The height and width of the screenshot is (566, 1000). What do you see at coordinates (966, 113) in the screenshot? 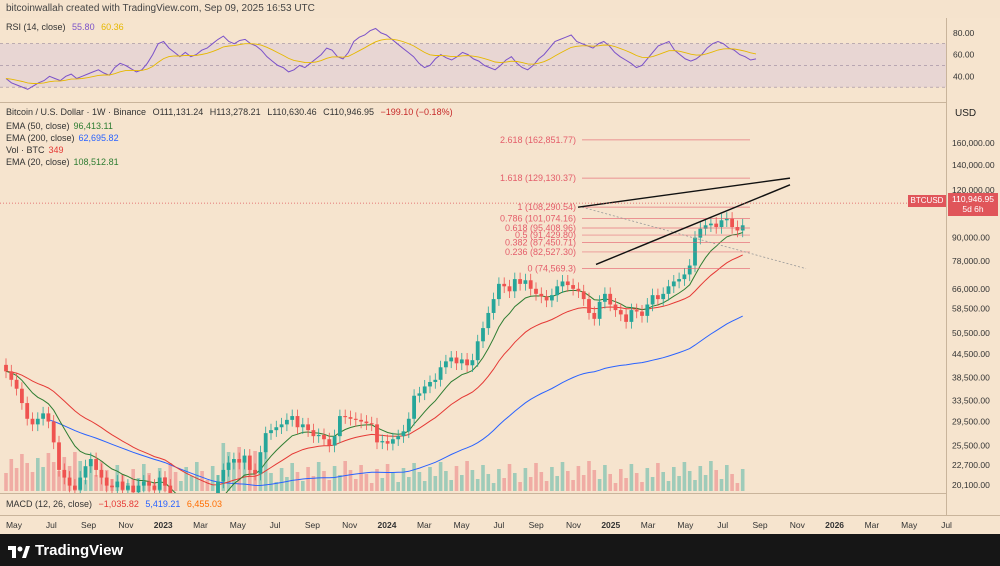
I see `currency-label: USD` at bounding box center [966, 113].